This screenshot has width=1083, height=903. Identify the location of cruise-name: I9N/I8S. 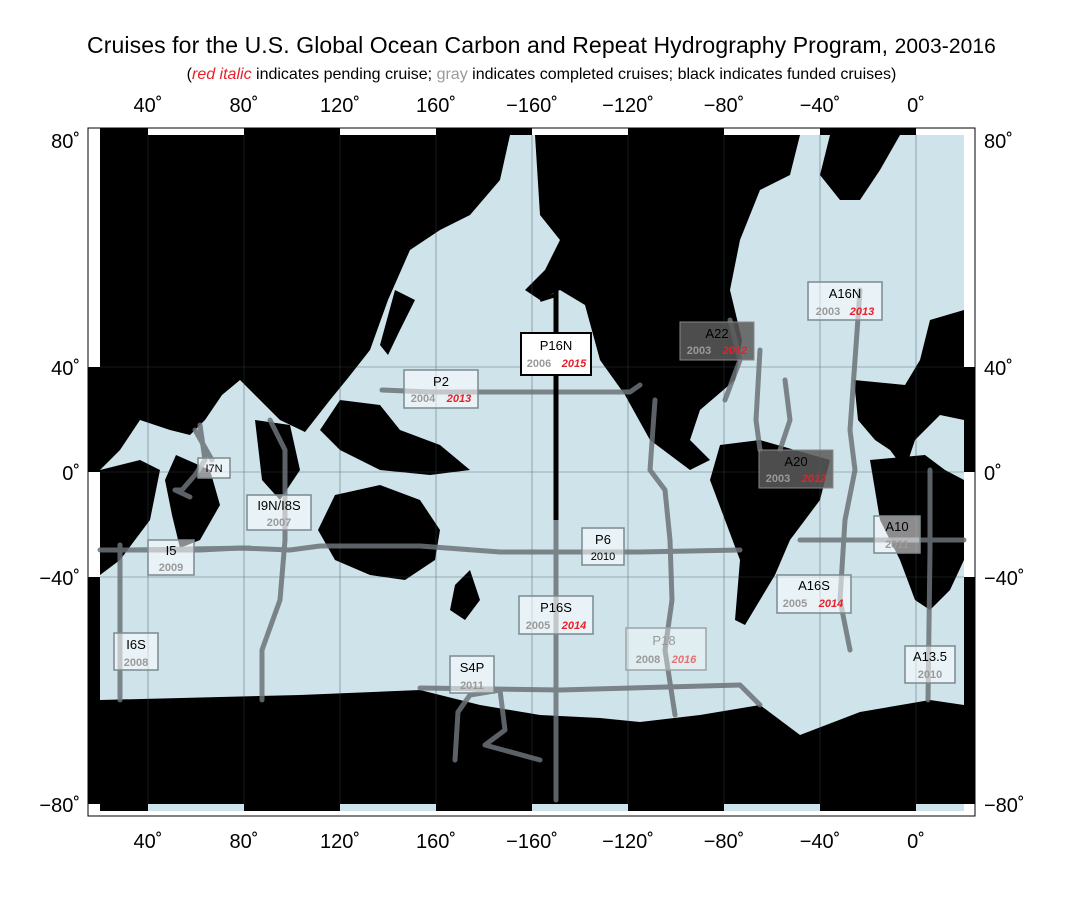
(279, 505).